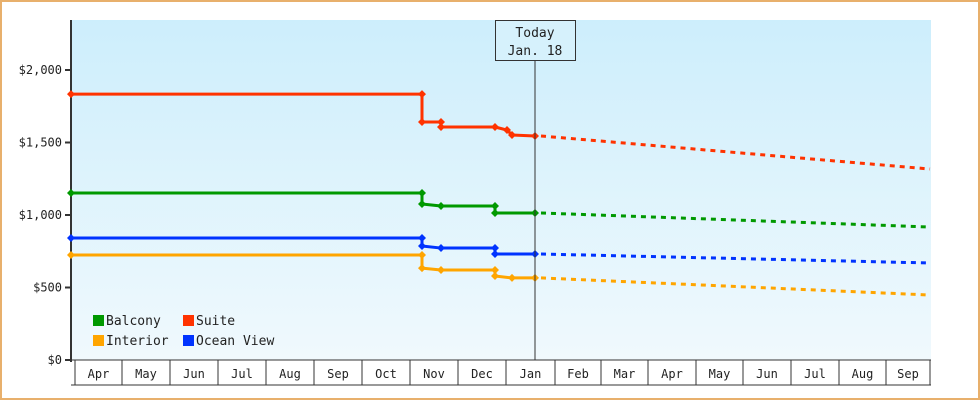 This screenshot has height=400, width=980. I want to click on today-marker: Today Jan. 18, so click(535, 190).